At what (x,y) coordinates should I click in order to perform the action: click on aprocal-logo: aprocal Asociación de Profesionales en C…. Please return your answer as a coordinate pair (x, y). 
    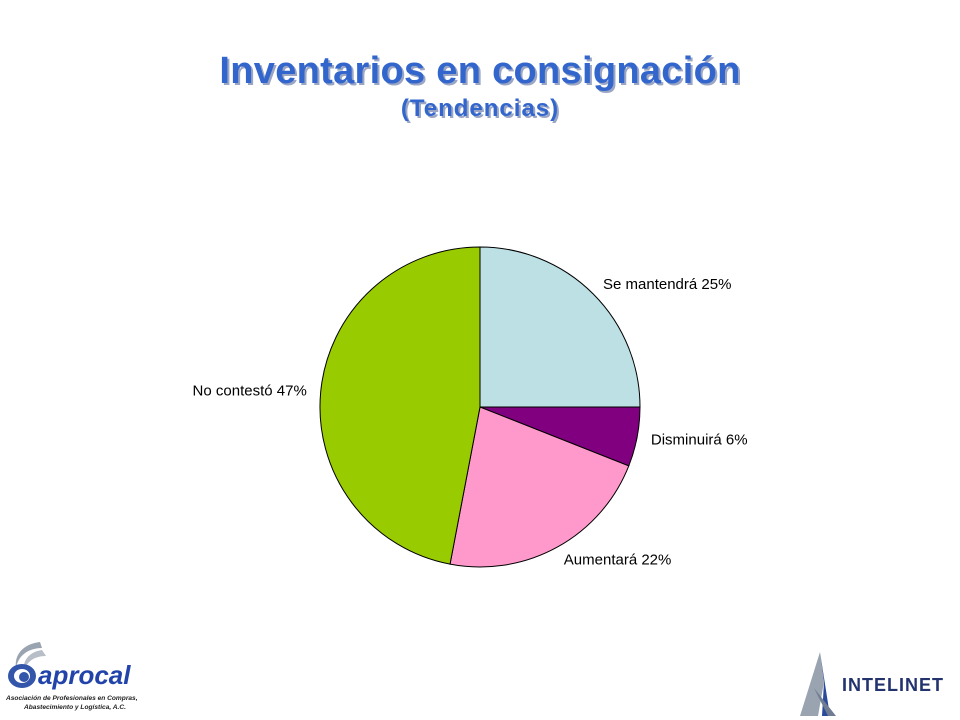
    Looking at the image, I should click on (71, 676).